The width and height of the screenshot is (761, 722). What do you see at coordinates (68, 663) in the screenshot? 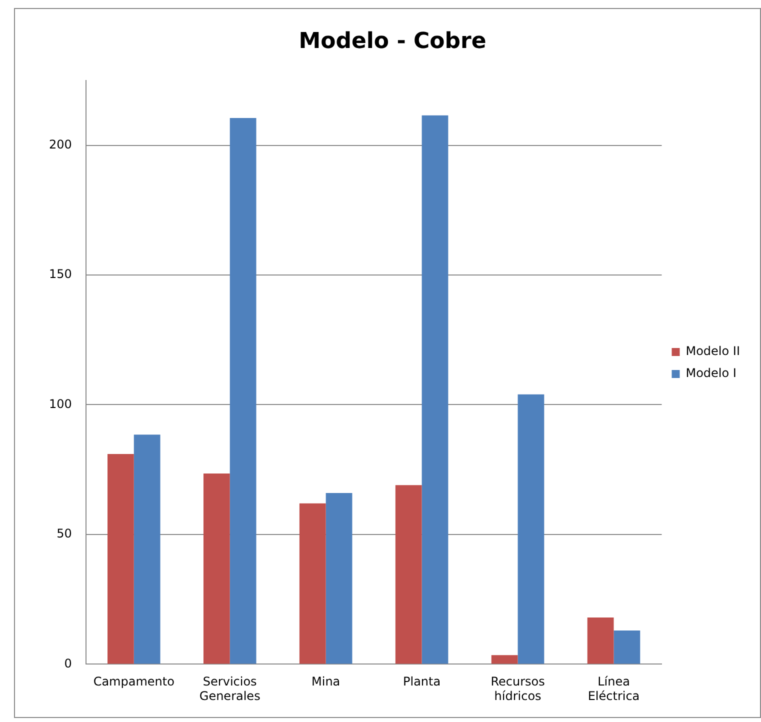
I see `y-tick-label: 0` at bounding box center [68, 663].